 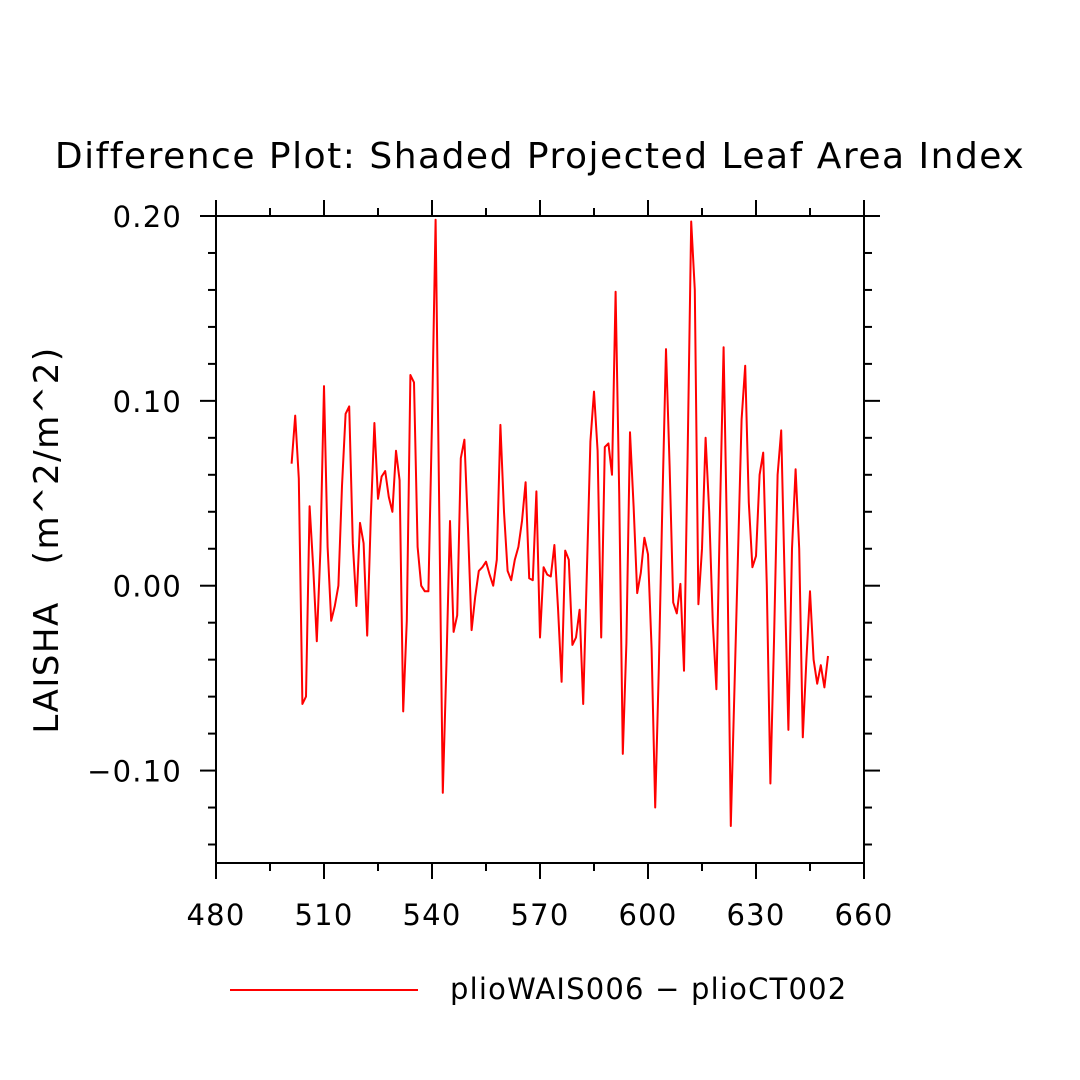 What do you see at coordinates (540, 915) in the screenshot?
I see `x-tick-label: 570` at bounding box center [540, 915].